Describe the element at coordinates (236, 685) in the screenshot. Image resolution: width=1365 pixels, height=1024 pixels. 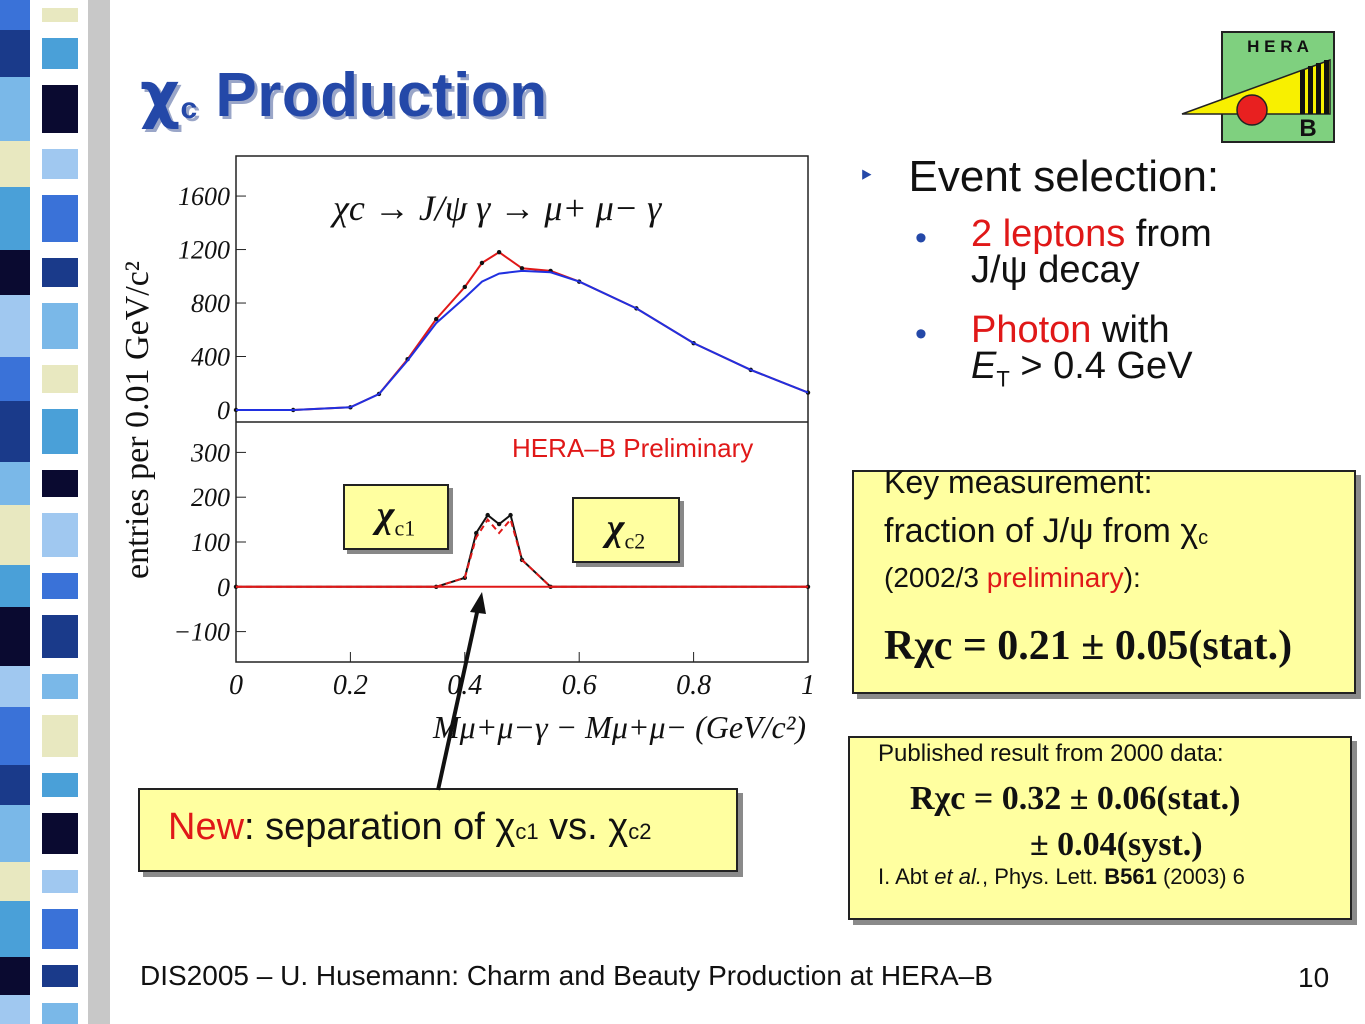
I see `x-tick-label: 0` at that location.